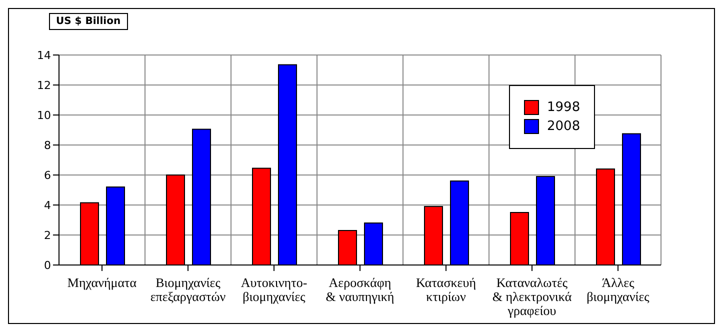 The width and height of the screenshot is (723, 332). Describe the element at coordinates (360, 289) in the screenshot. I see `x-tick-label: Αεροσκάφη & ναυπηγική` at that location.